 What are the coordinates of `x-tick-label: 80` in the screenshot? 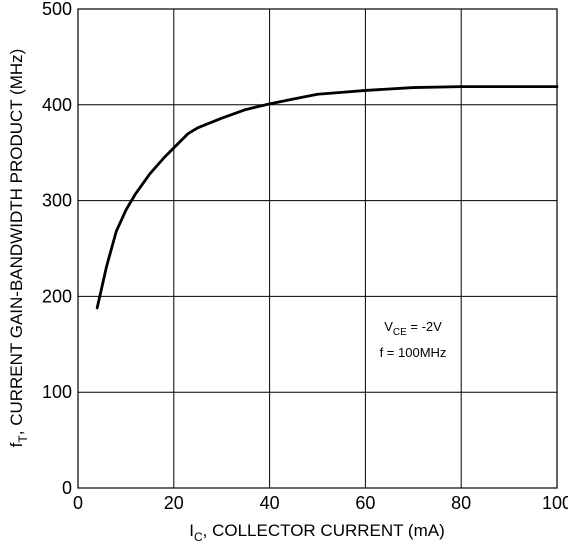 It's located at (461, 503).